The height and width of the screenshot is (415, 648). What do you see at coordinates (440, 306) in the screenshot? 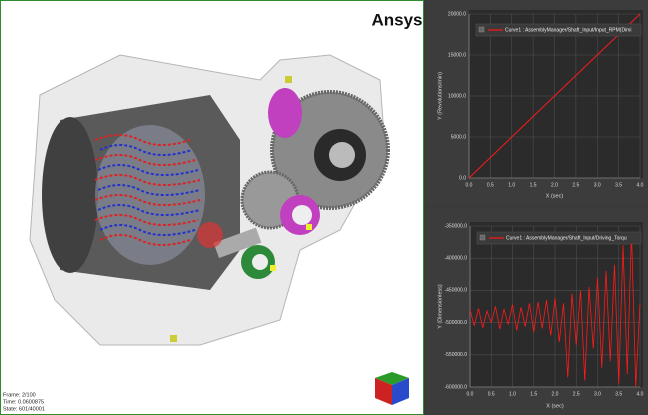
I see `y-axis-label: Y (Dimensionless)` at bounding box center [440, 306].